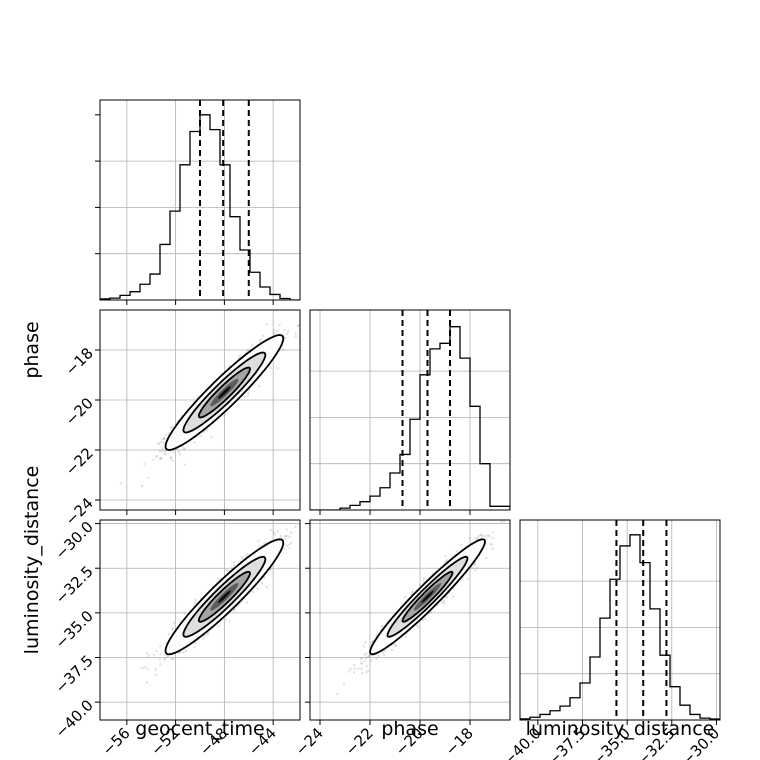 The image size is (760, 760). What do you see at coordinates (220, 602) in the screenshot?
I see `scatter-geocent-time-luminosity-distance` at bounding box center [220, 602].